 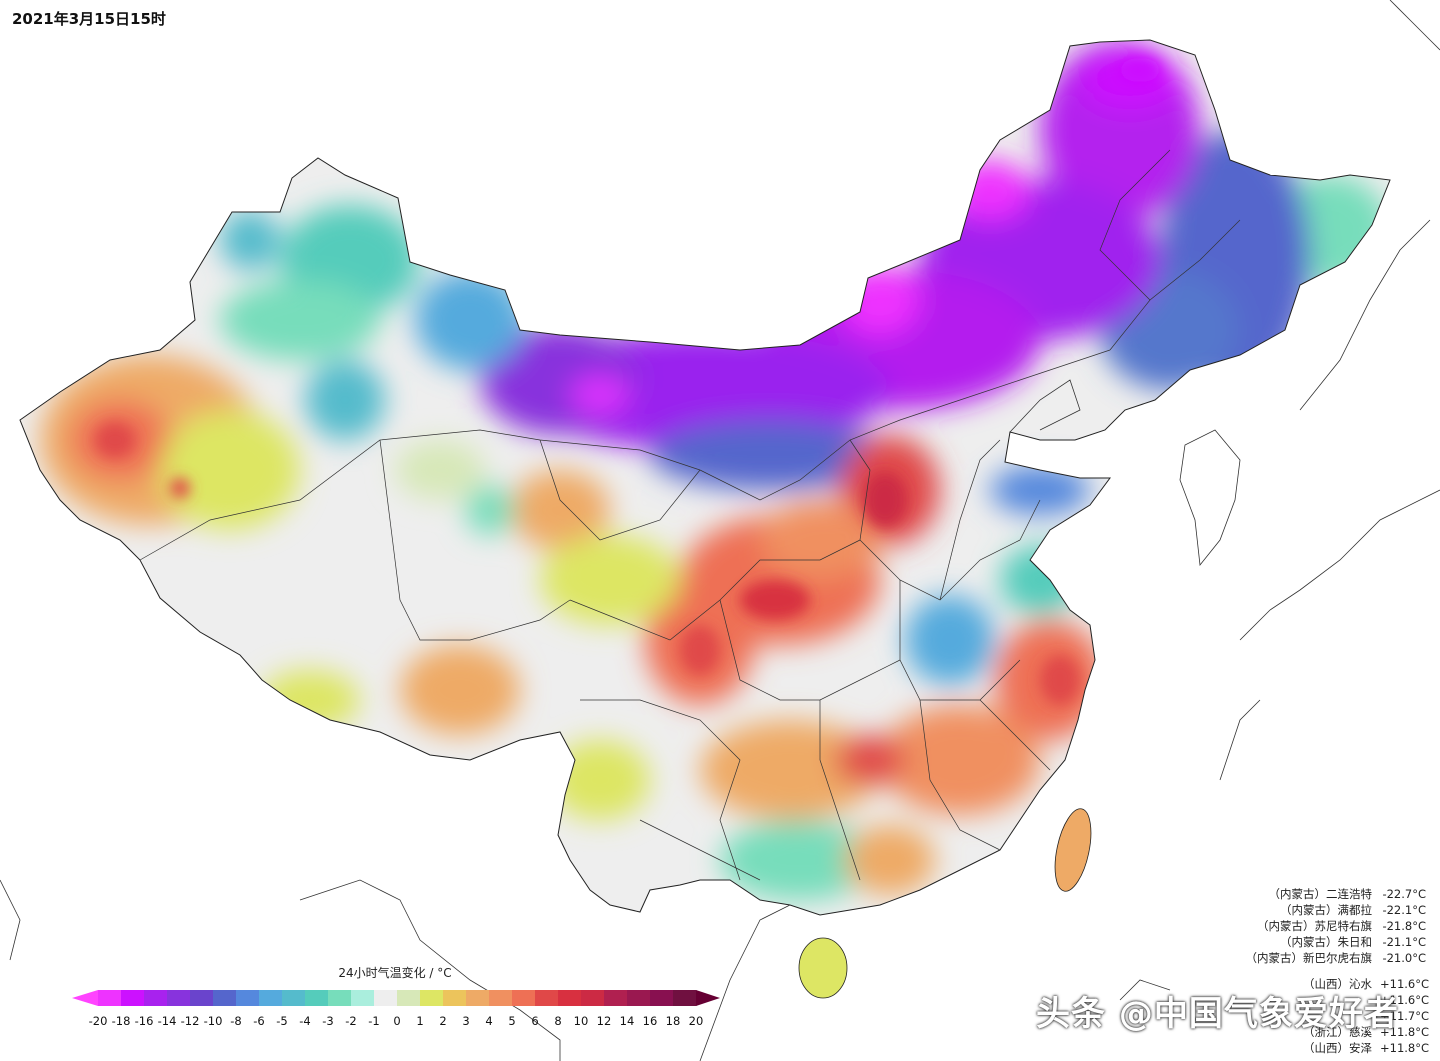 What do you see at coordinates (1314, 926) in the screenshot?
I see `station-name: （内蒙古）苏尼特右旗` at bounding box center [1314, 926].